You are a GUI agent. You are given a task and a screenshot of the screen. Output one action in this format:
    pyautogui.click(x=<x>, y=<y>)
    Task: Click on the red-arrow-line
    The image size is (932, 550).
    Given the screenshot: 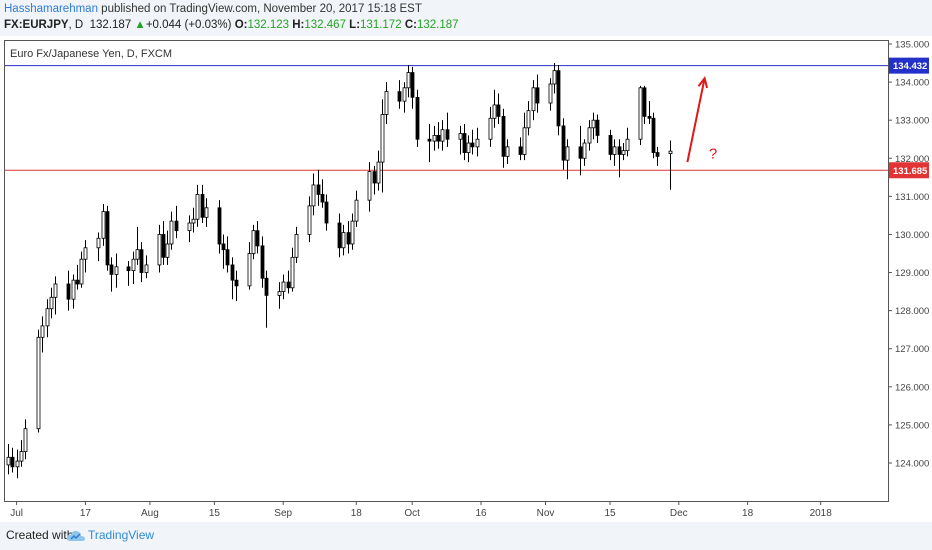 What is the action you would take?
    pyautogui.click(x=696, y=120)
    